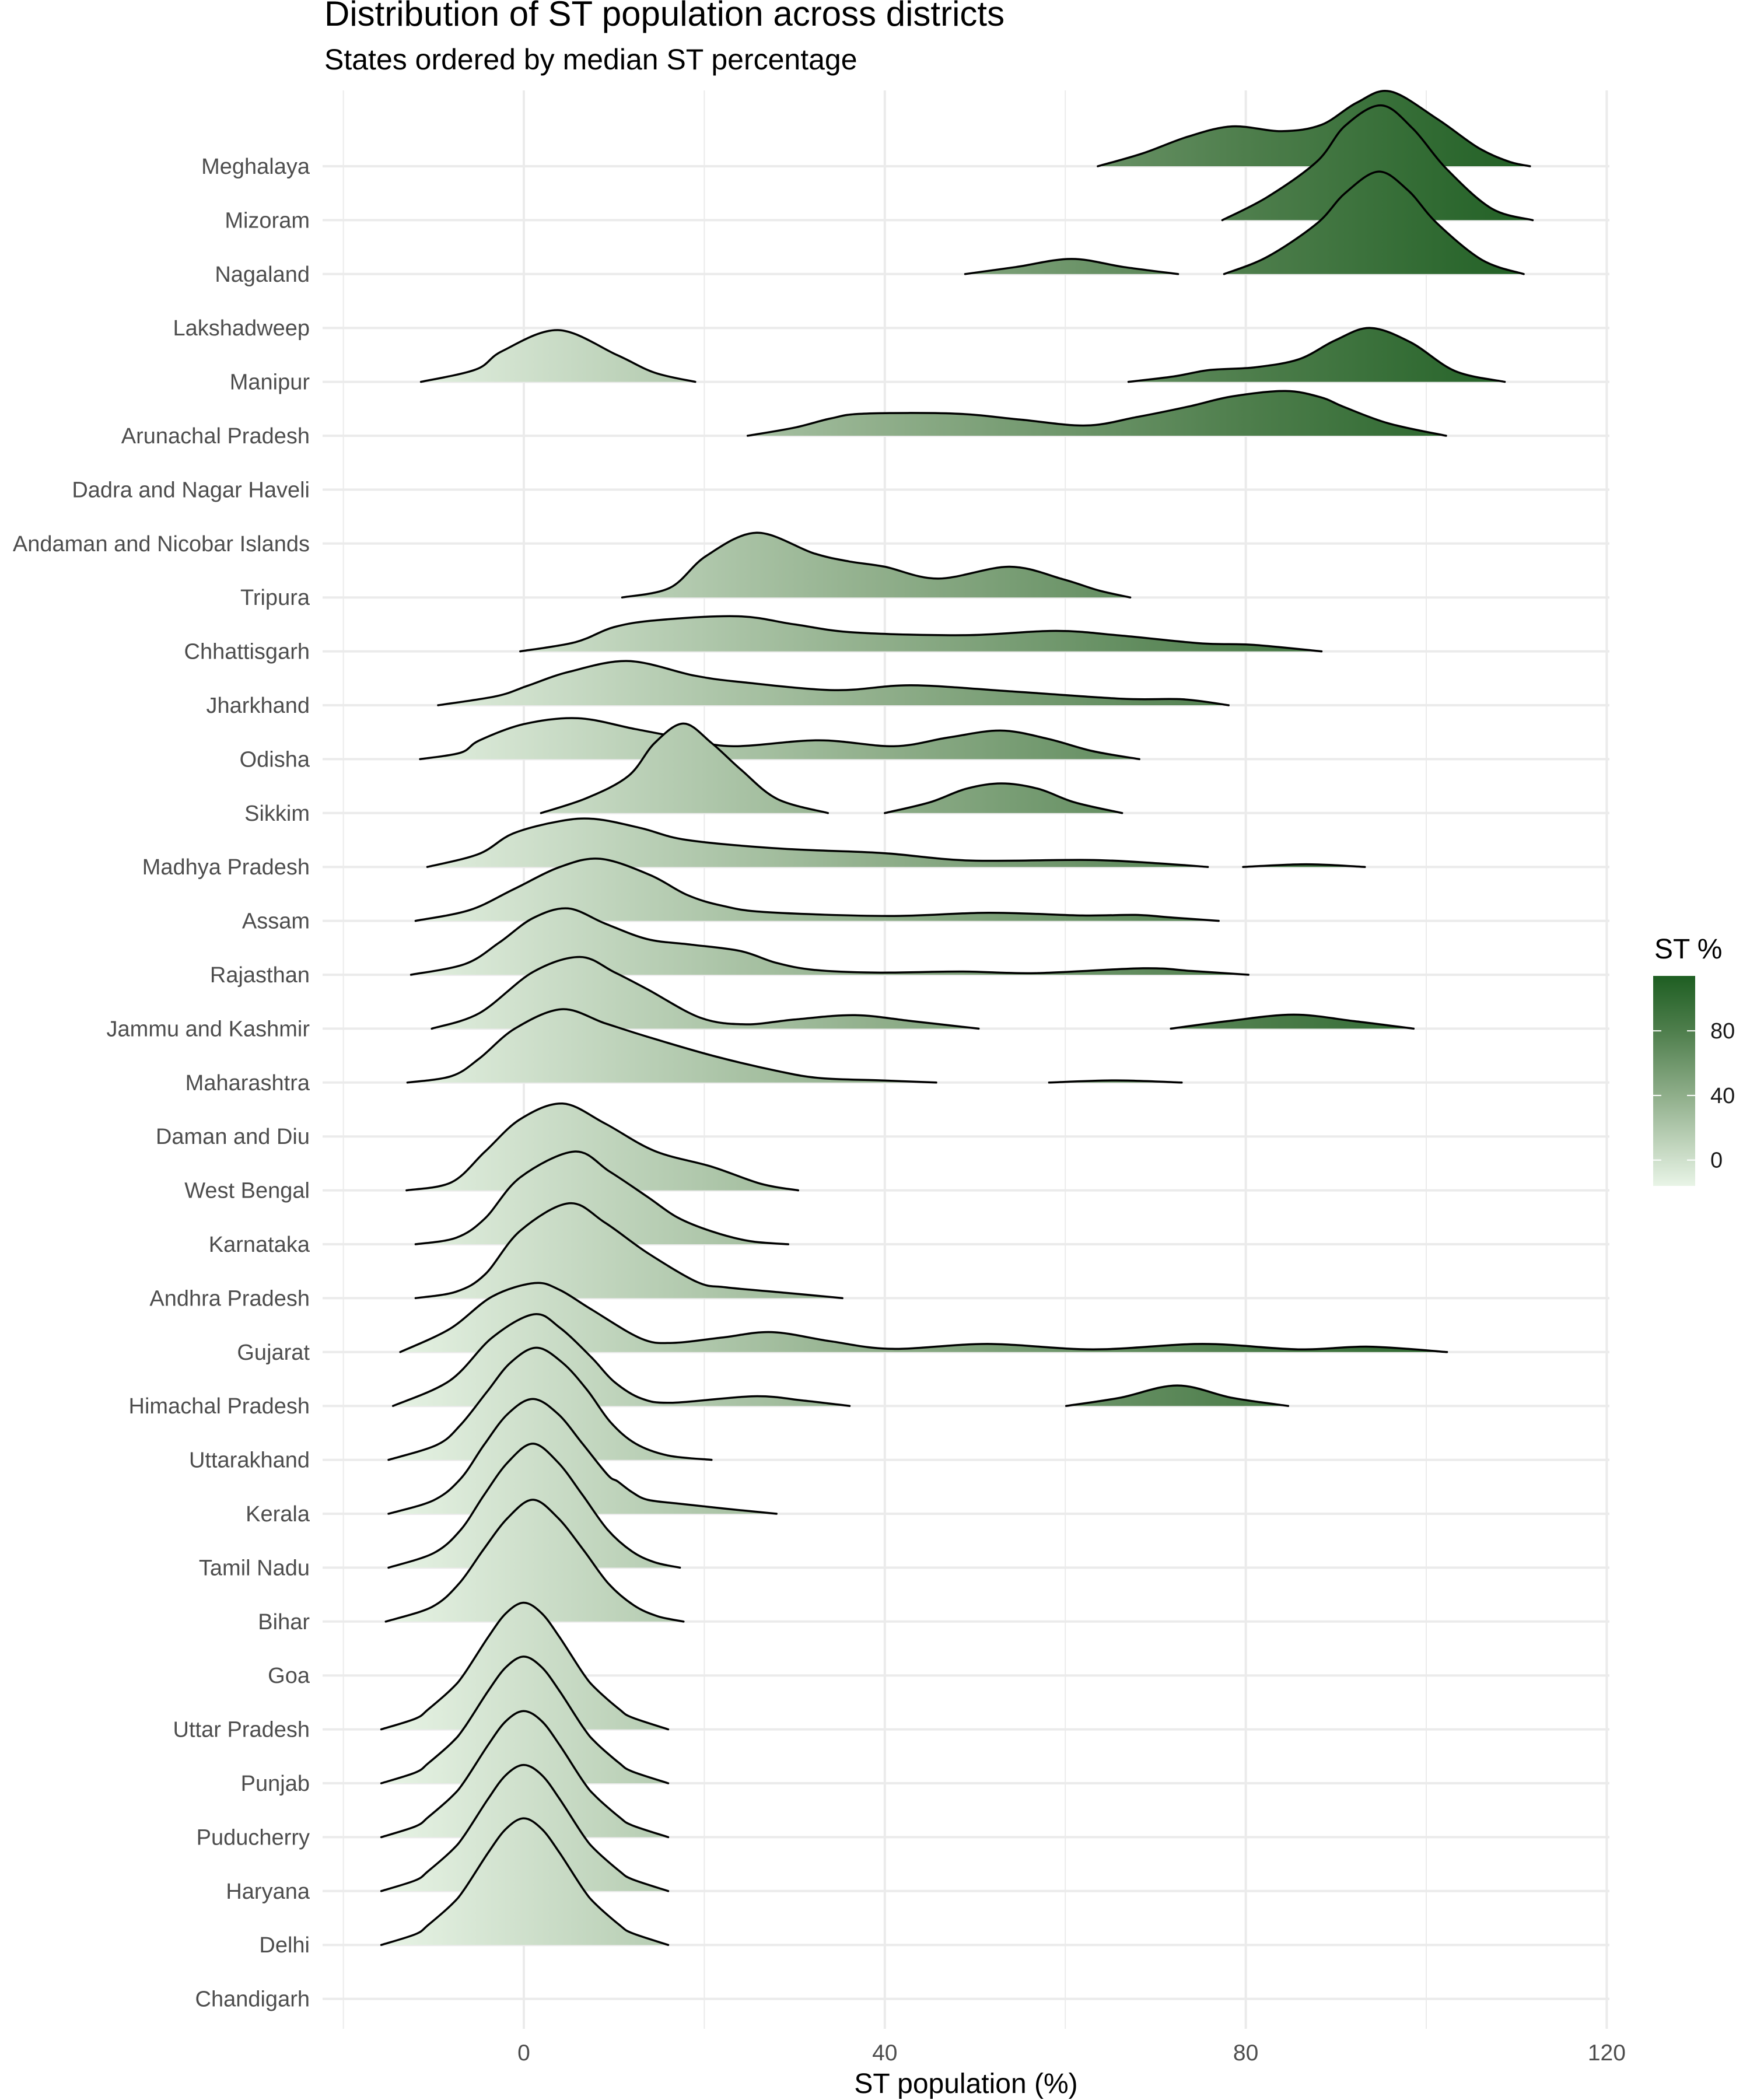  What do you see at coordinates (242, 328) in the screenshot?
I see `y-tick-label: Lakshadweep` at bounding box center [242, 328].